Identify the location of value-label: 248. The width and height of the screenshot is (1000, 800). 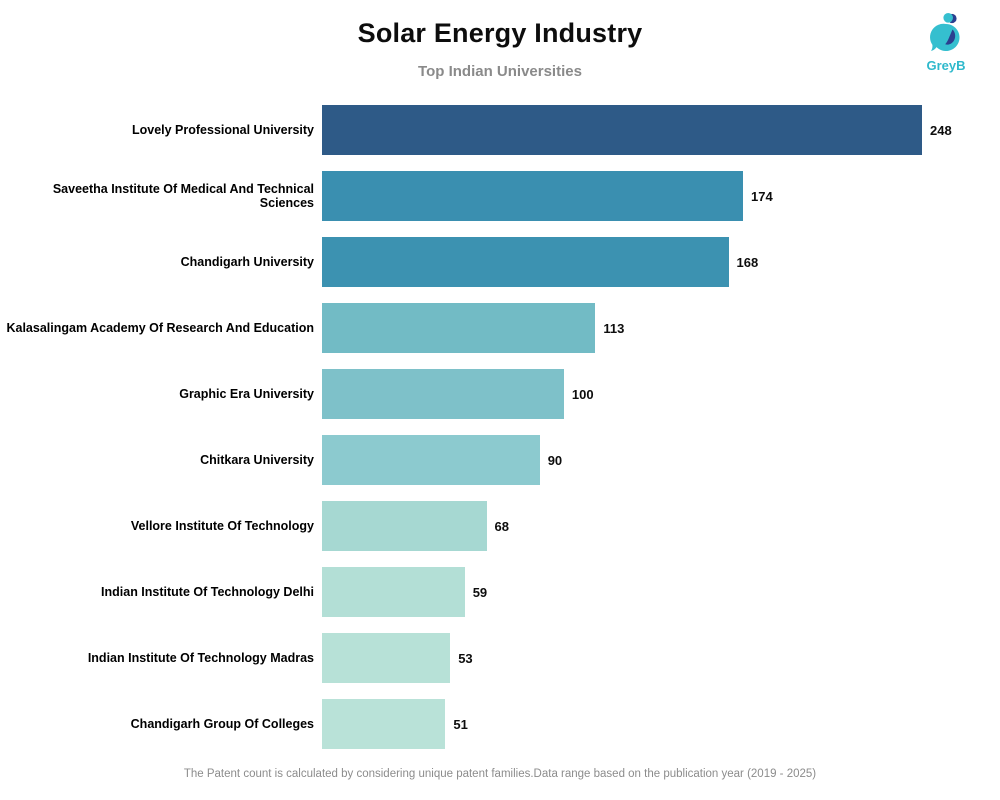
(941, 130).